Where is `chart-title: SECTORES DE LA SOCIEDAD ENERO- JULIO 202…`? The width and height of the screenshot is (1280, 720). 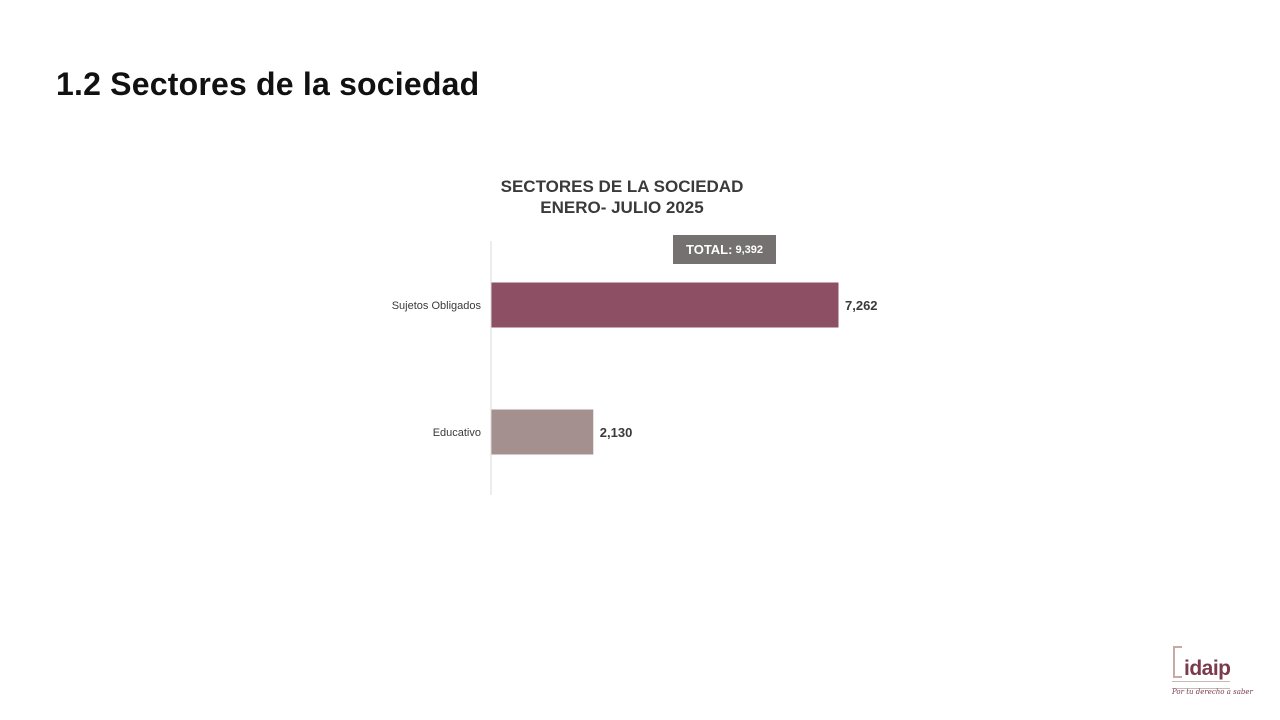 chart-title: SECTORES DE LA SOCIEDAD ENERO- JULIO 202… is located at coordinates (622, 197).